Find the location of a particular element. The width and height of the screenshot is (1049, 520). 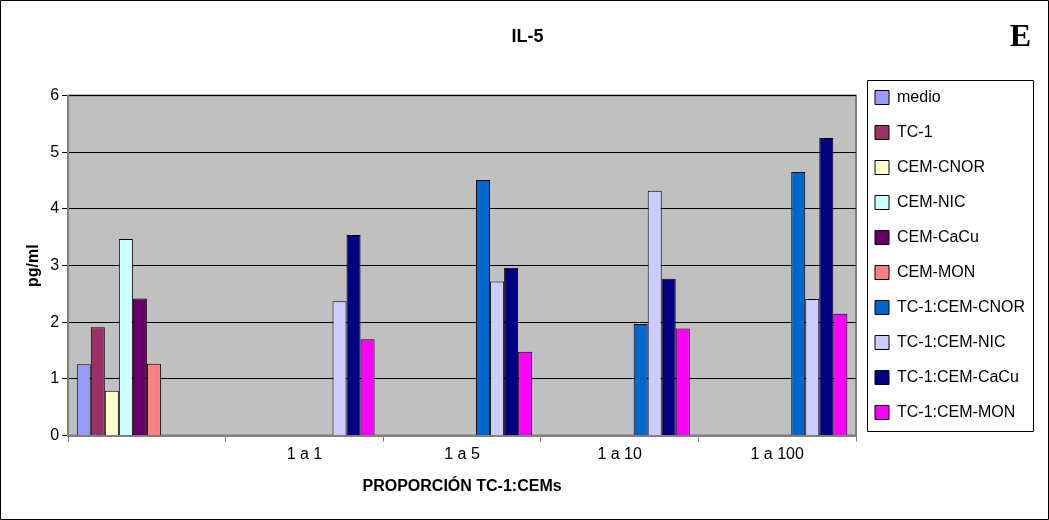

x-tick-label: 1 a 1 is located at coordinates (304, 453).